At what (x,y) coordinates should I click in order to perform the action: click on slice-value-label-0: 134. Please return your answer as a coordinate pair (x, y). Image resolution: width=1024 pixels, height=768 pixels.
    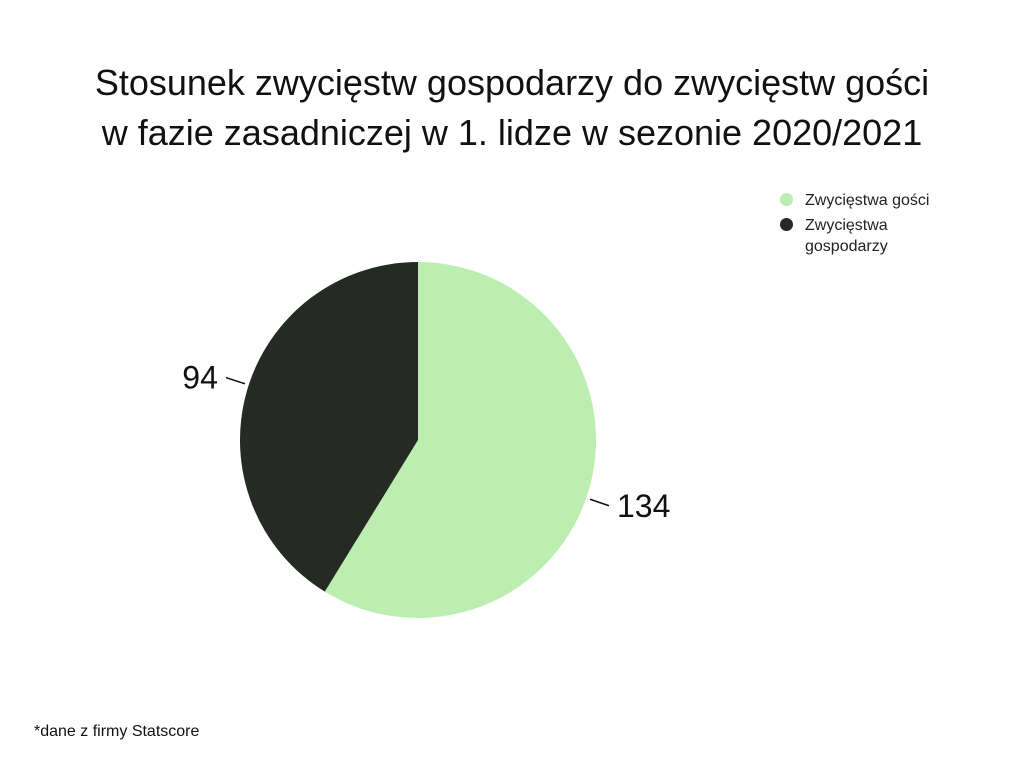
    Looking at the image, I should click on (643, 506).